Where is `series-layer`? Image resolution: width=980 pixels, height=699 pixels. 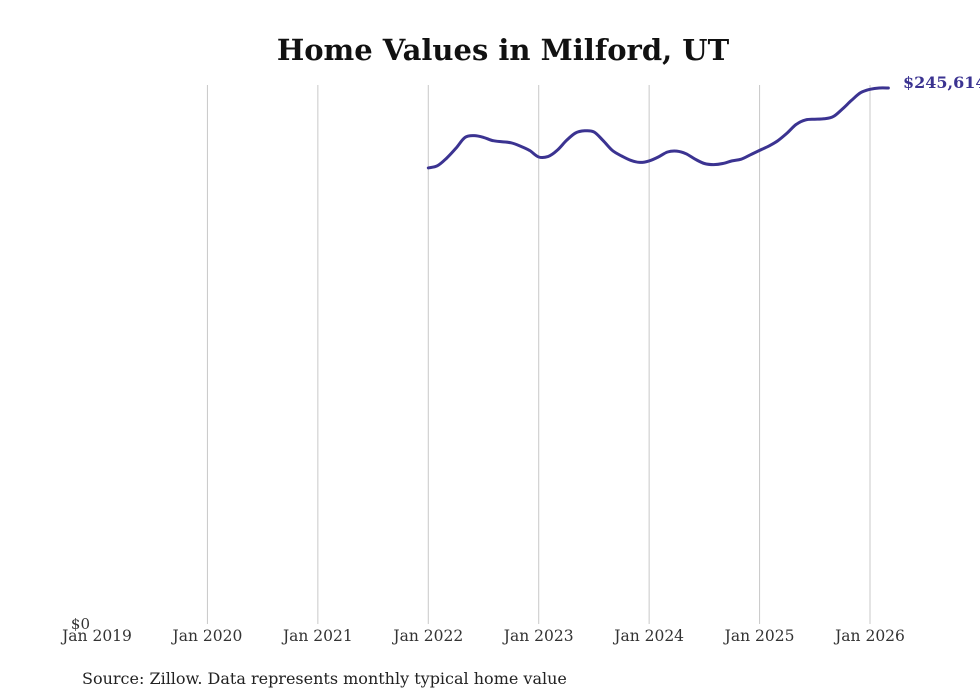
series-layer is located at coordinates (658, 128).